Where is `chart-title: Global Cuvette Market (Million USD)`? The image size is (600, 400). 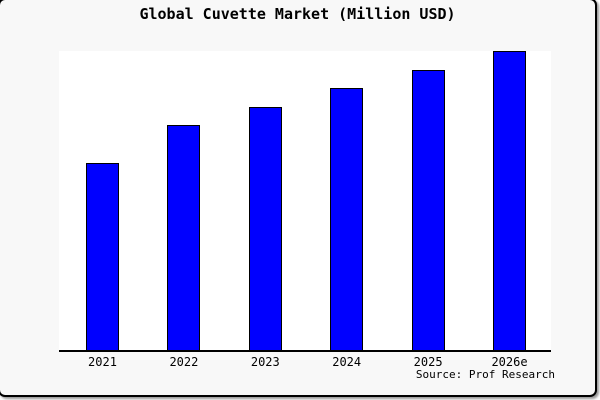
chart-title: Global Cuvette Market (Million USD) is located at coordinates (297, 14).